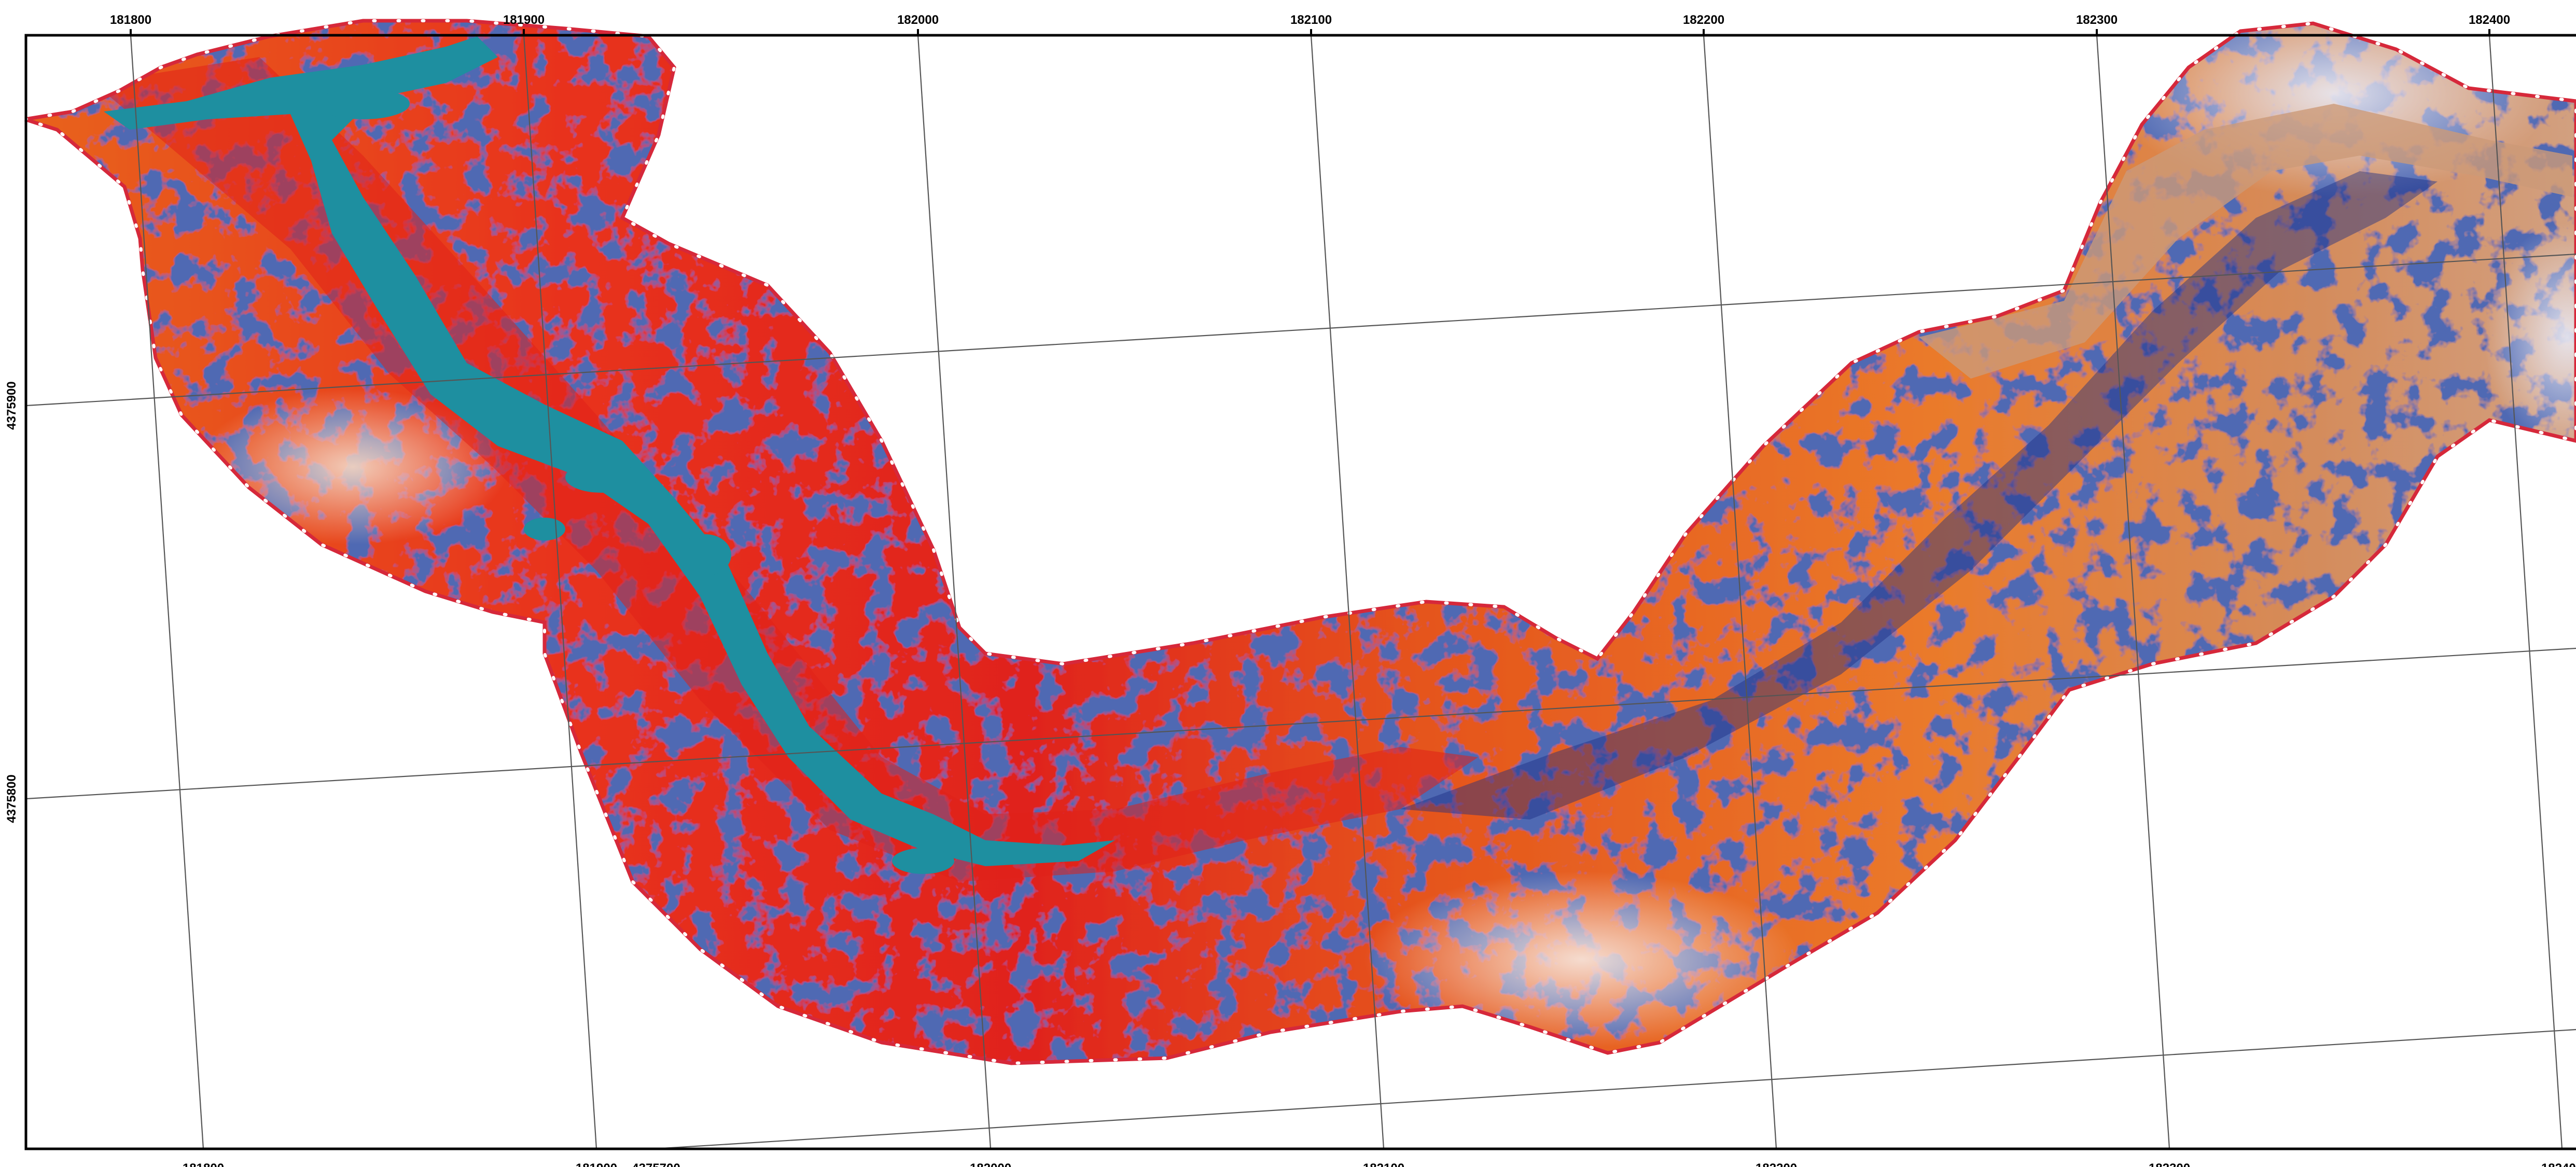 The image size is (2576, 1167). Describe the element at coordinates (1383, 1164) in the screenshot. I see `bottom-label: 182100` at that location.